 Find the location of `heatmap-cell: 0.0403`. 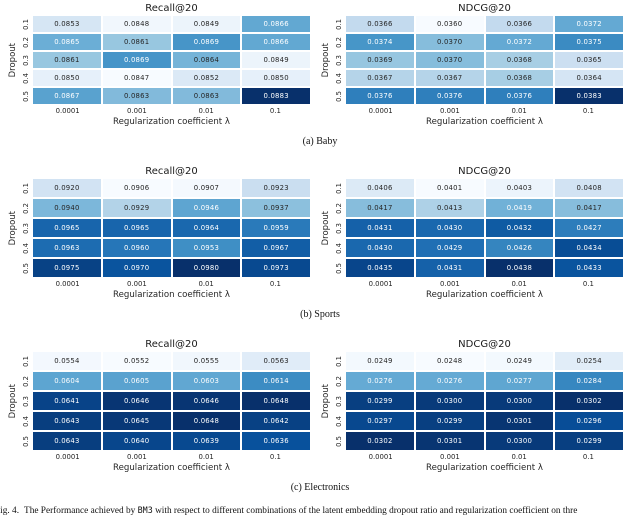

heatmap-cell: 0.0403 is located at coordinates (519, 188).